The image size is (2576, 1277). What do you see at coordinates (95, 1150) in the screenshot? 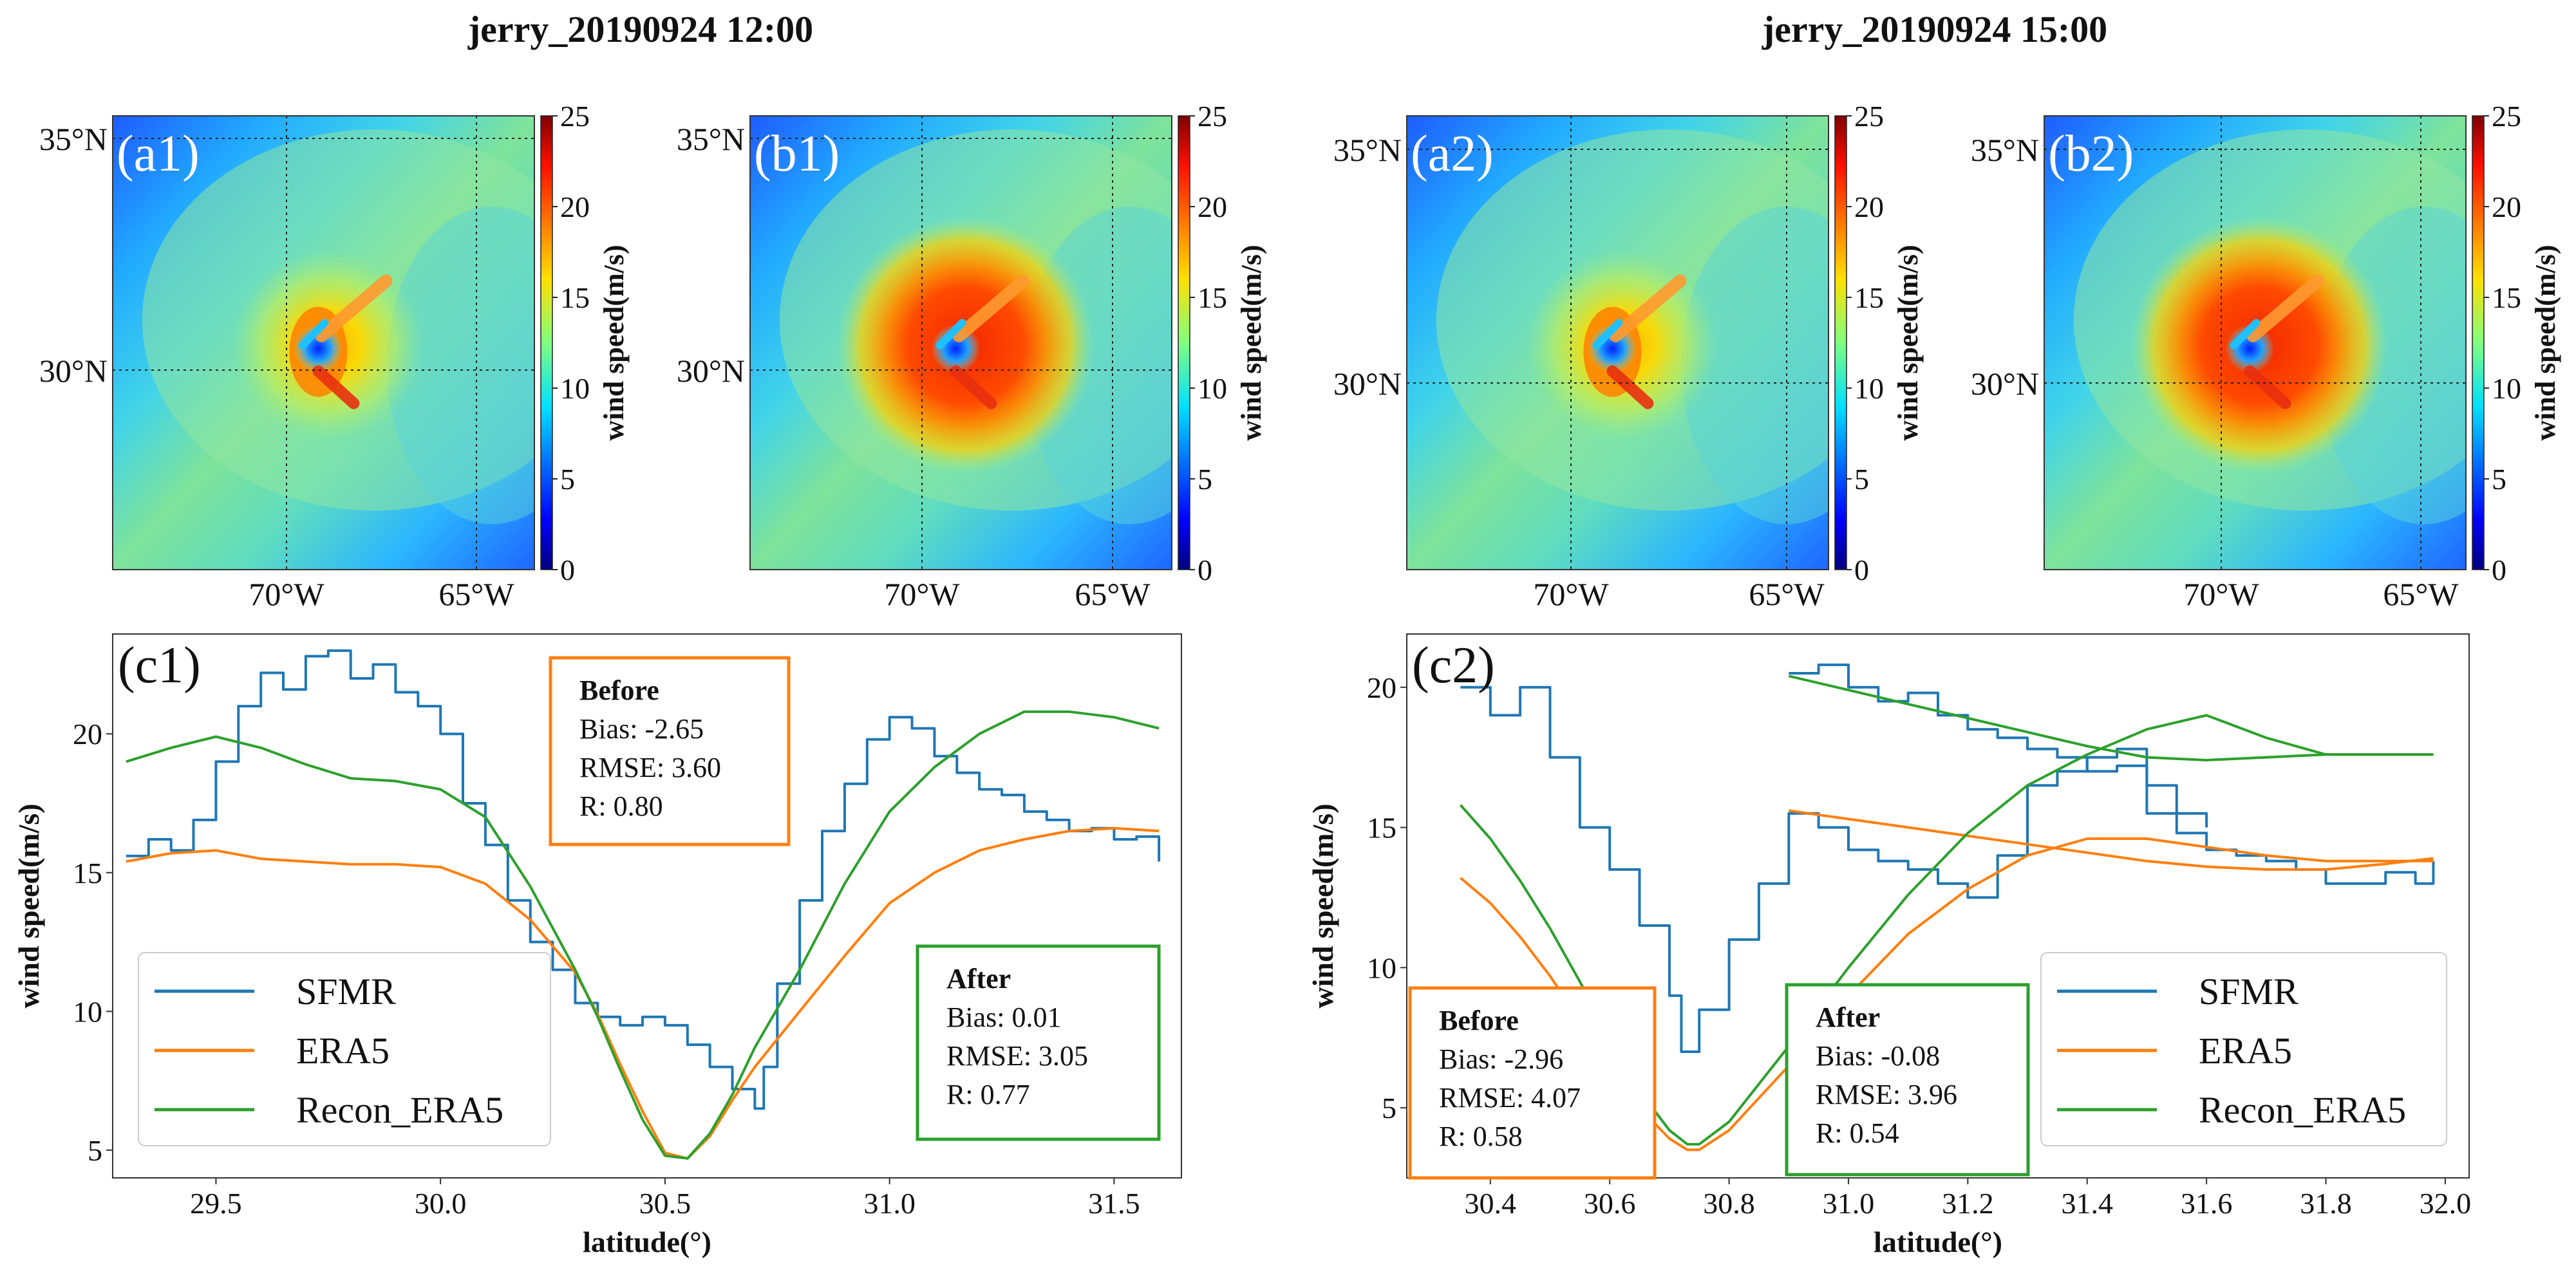
I see `y-tick-label: 5` at bounding box center [95, 1150].